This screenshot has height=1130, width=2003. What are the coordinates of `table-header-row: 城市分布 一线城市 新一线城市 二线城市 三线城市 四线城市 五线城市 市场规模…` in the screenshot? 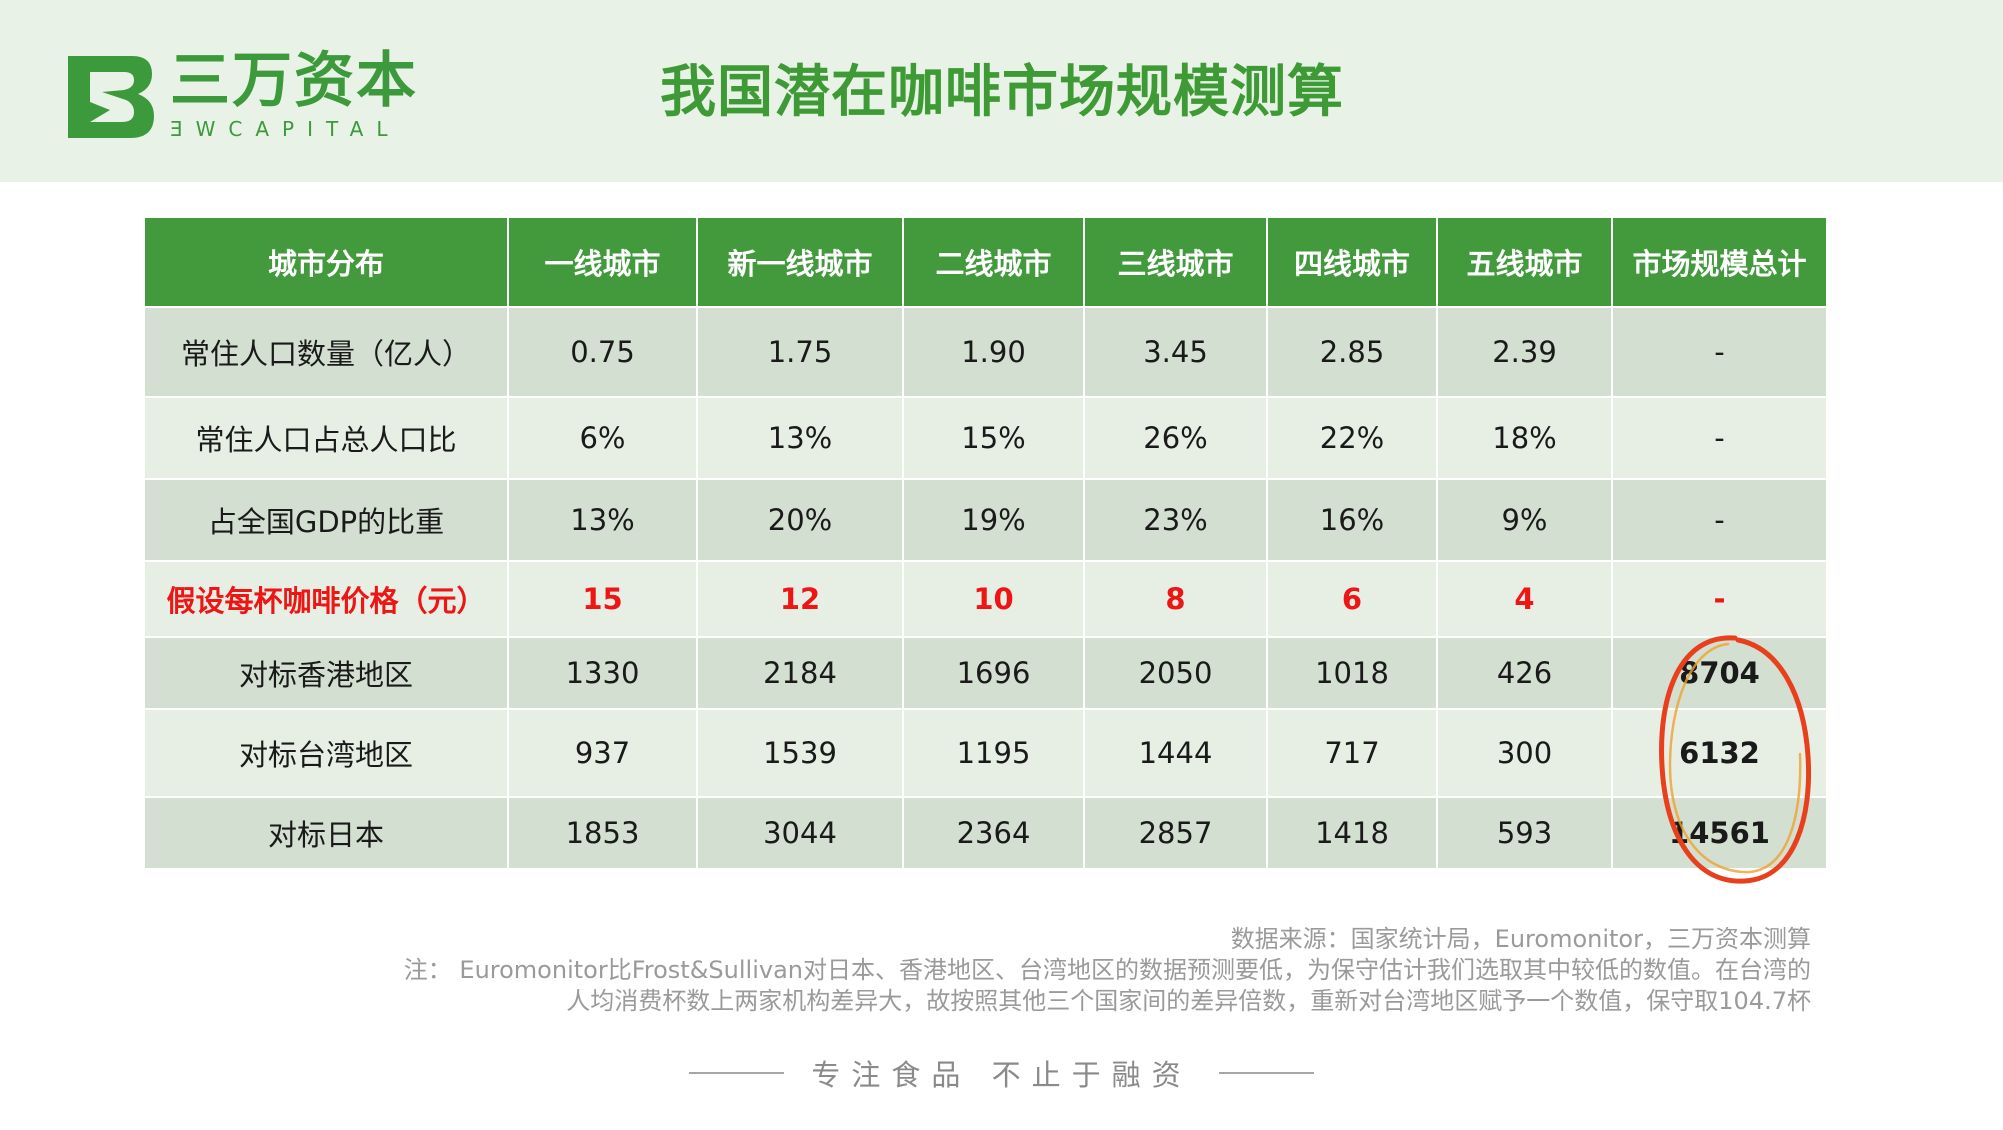 It's located at (985, 262).